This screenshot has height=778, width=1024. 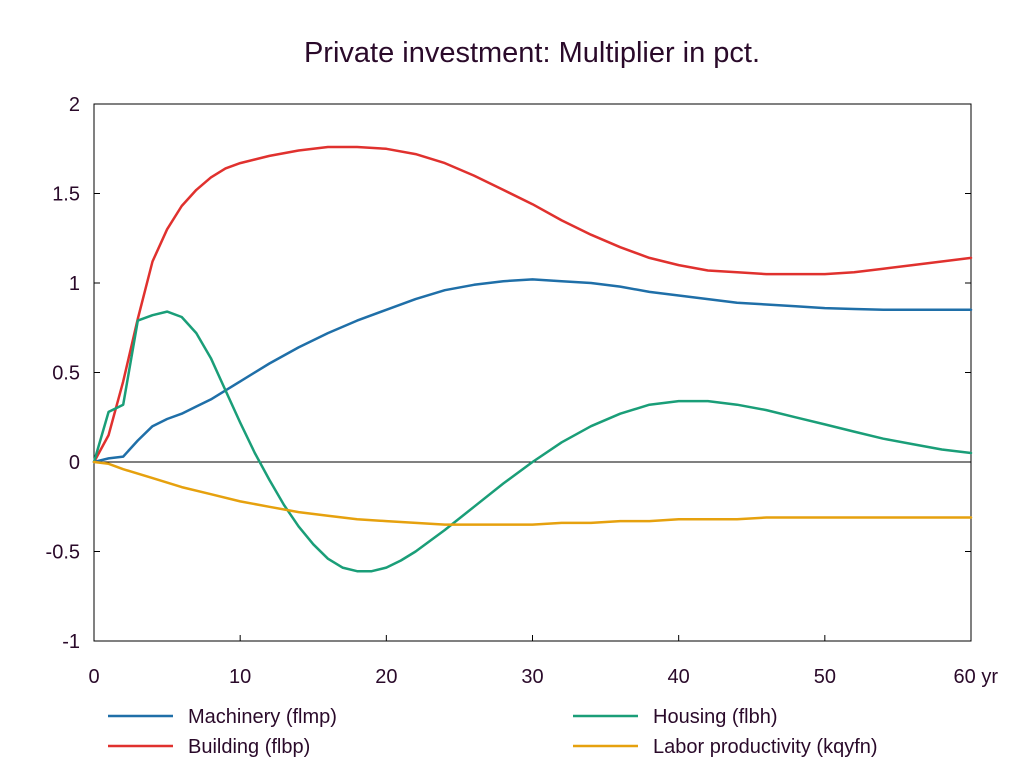 What do you see at coordinates (63, 553) in the screenshot?
I see `y-tick-label: -0.5` at bounding box center [63, 553].